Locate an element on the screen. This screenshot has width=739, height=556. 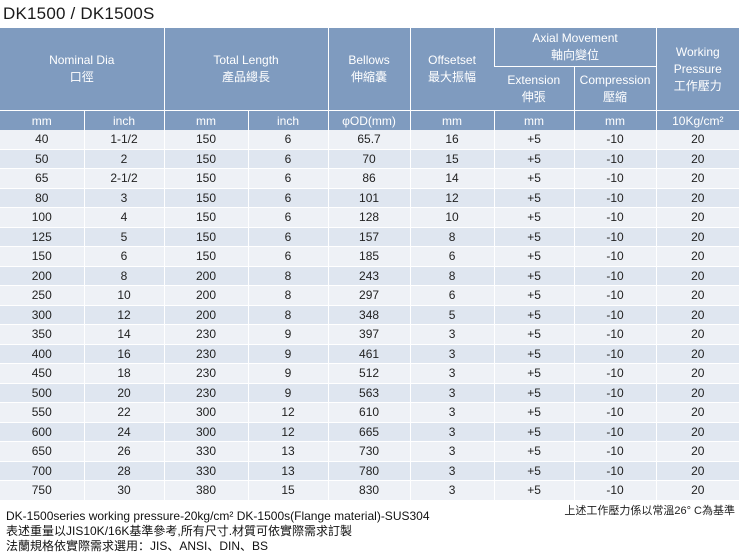
cell-nominal-inch: 6 is located at coordinates (124, 256).